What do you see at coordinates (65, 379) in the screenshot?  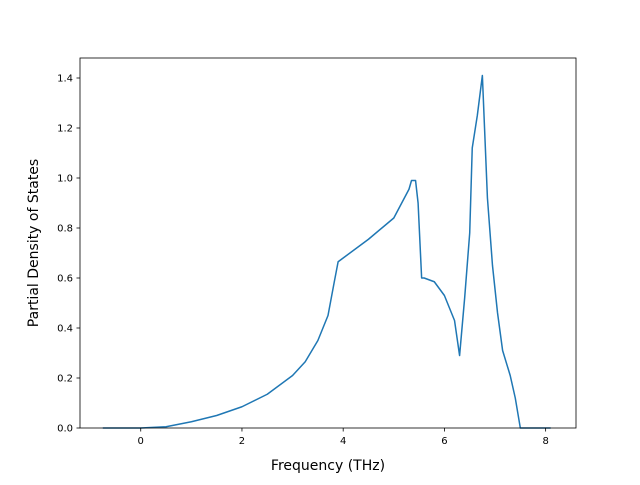 I see `y-tick-label: 0.2` at bounding box center [65, 379].